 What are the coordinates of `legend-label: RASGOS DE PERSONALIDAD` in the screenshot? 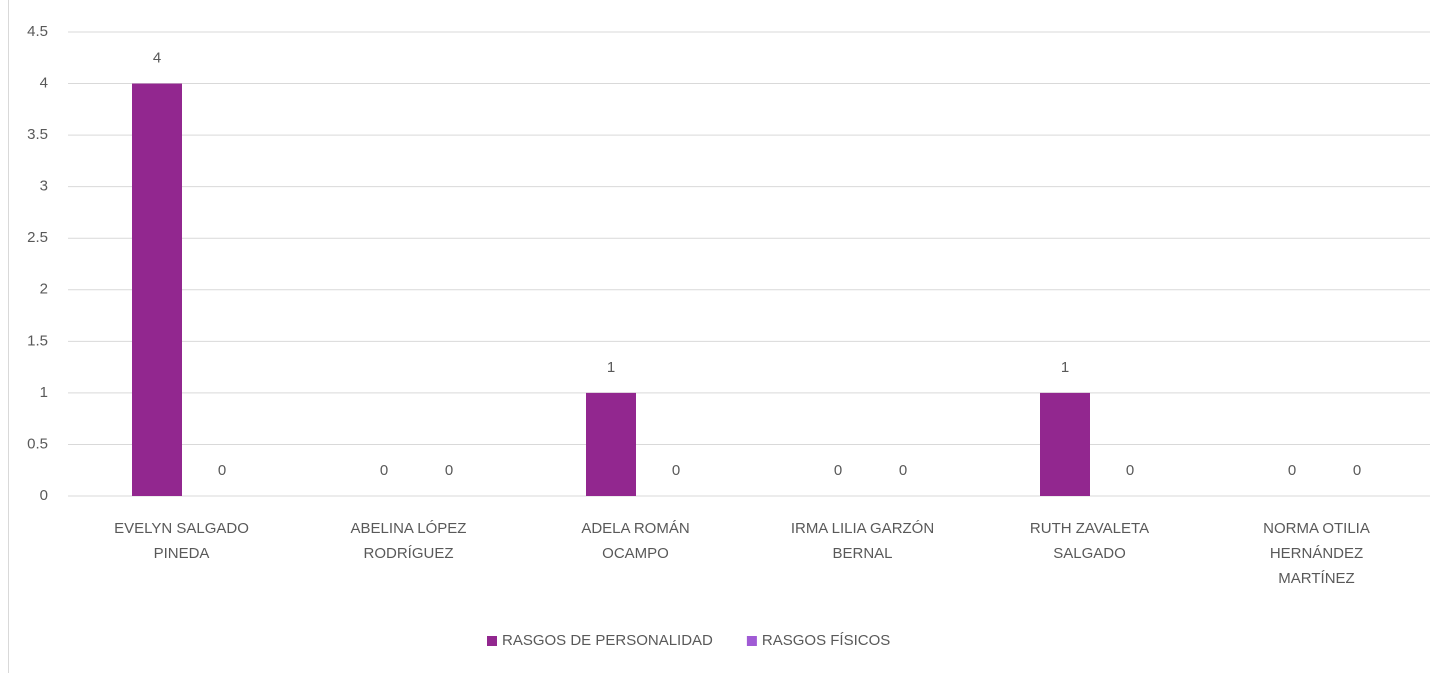 It's located at (607, 640).